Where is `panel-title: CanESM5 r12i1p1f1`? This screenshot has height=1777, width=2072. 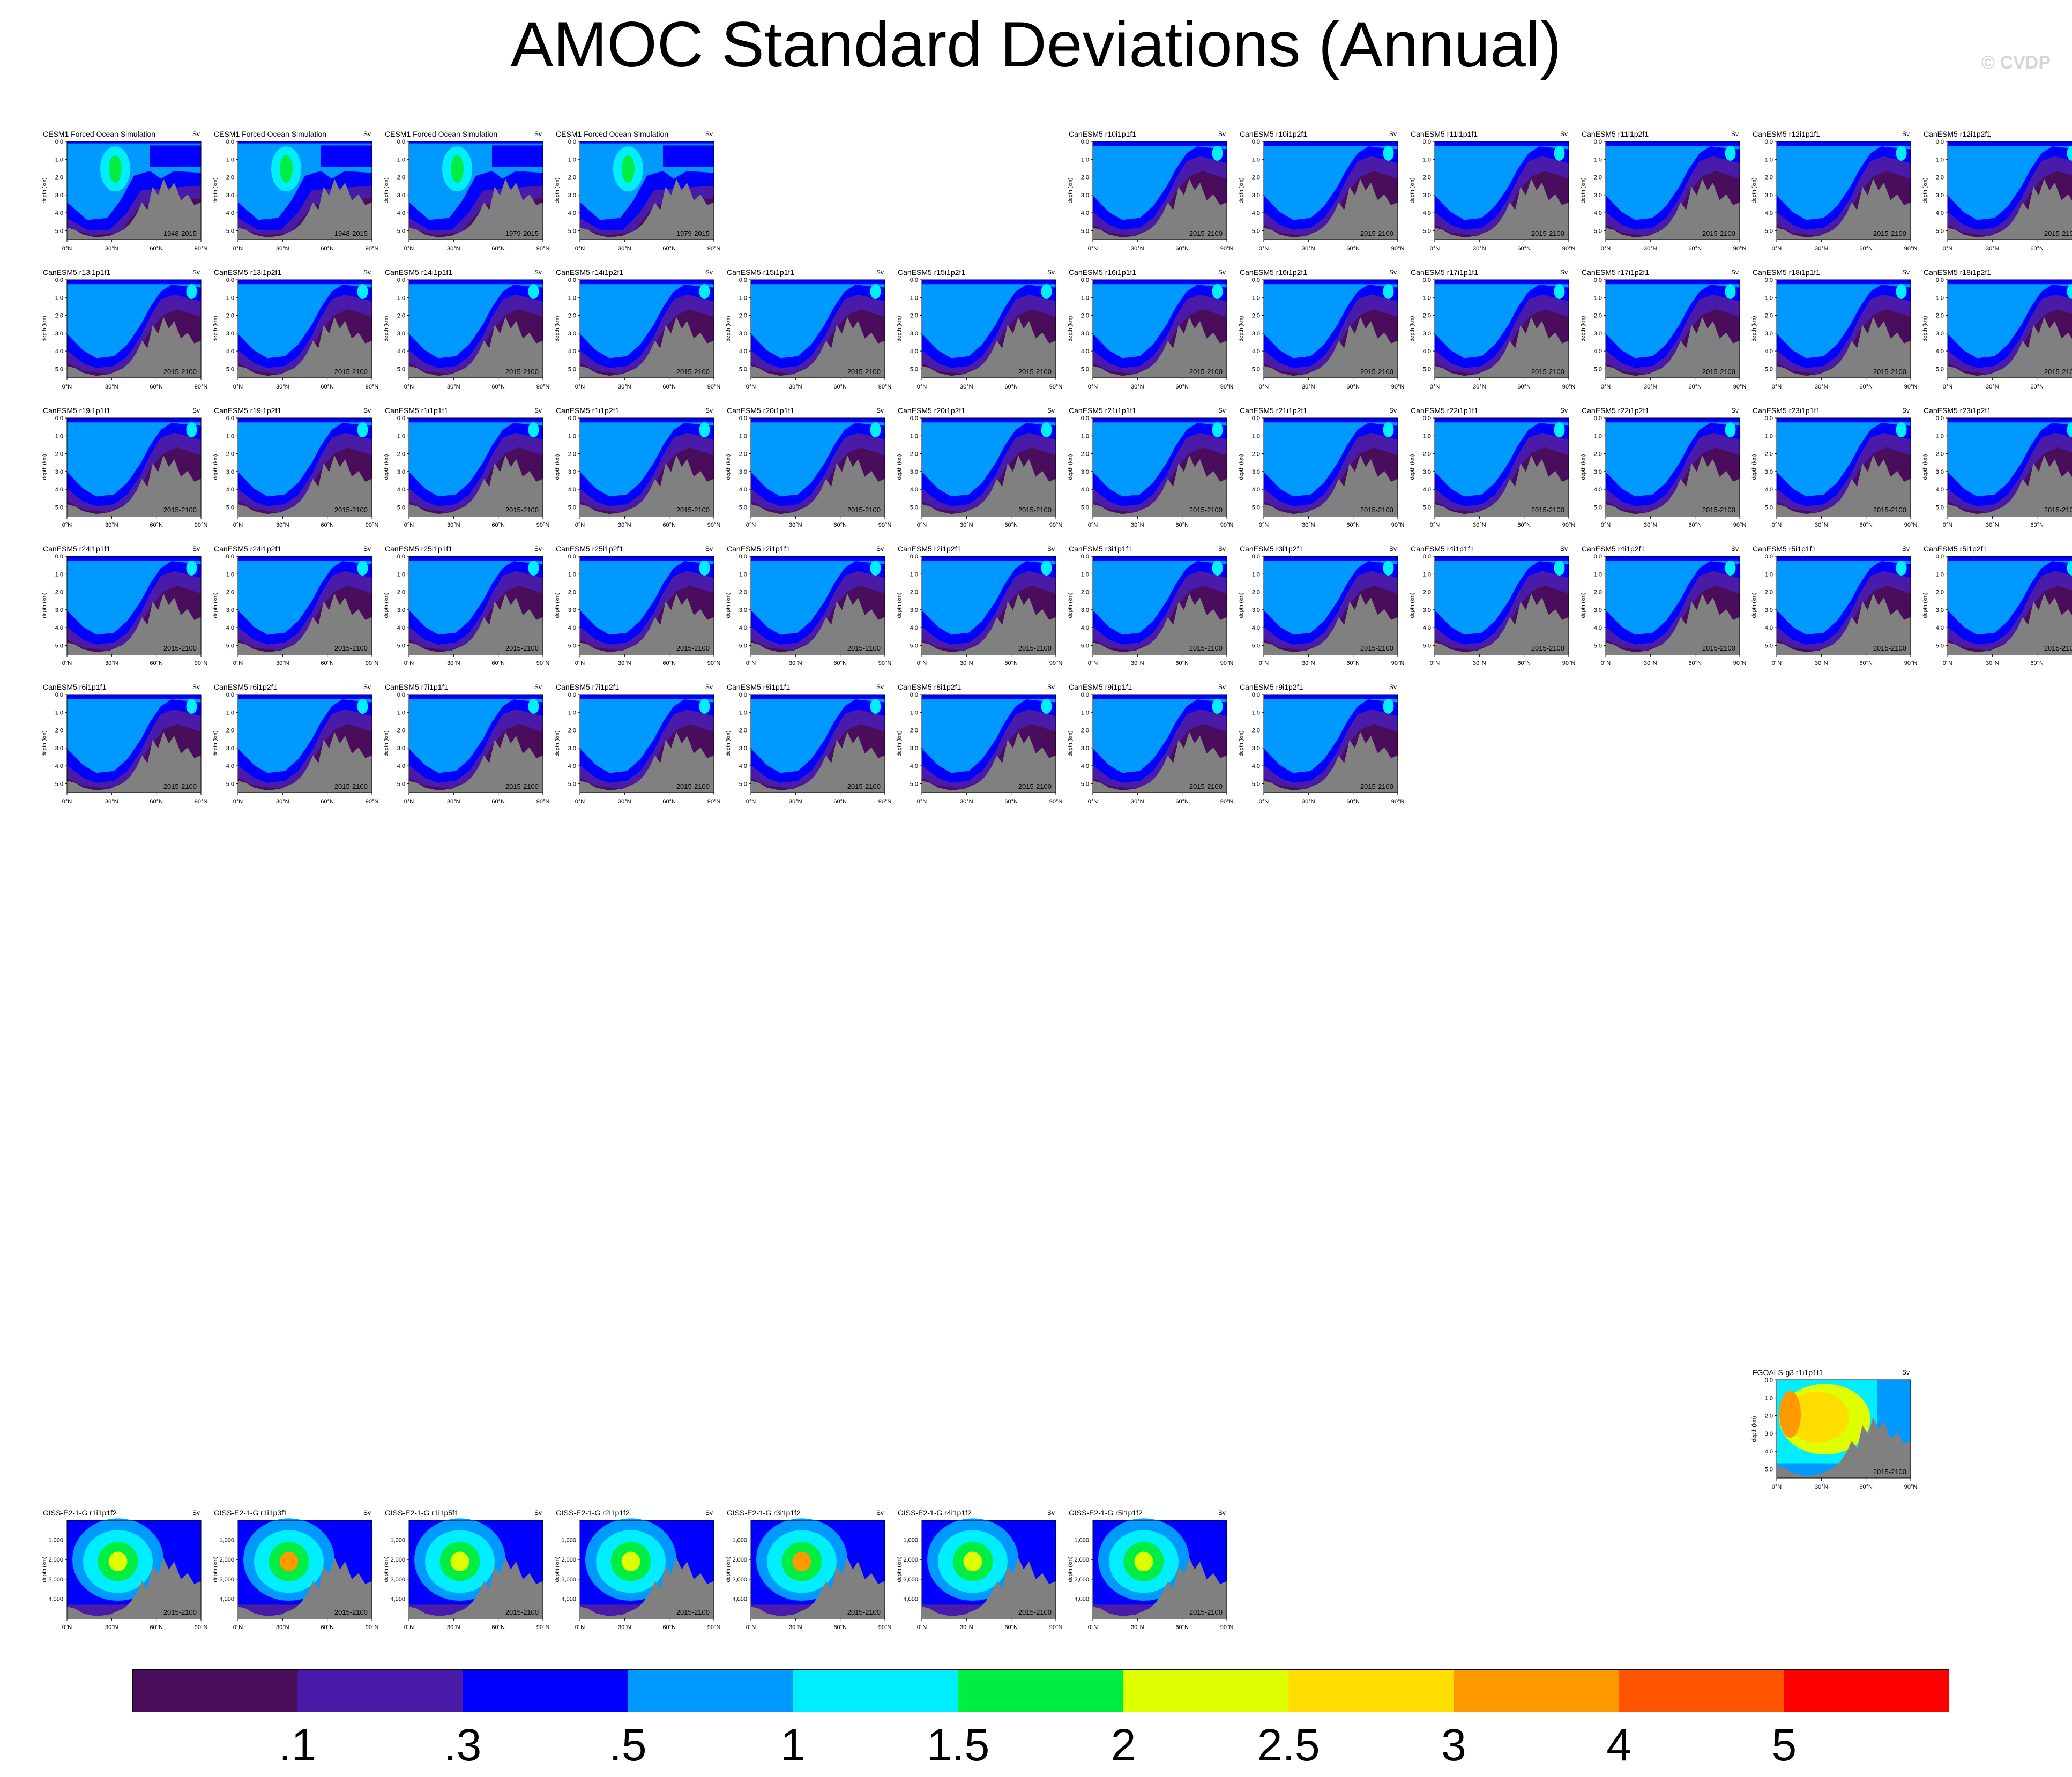
panel-title: CanESM5 r12i1p1f1 is located at coordinates (1787, 134).